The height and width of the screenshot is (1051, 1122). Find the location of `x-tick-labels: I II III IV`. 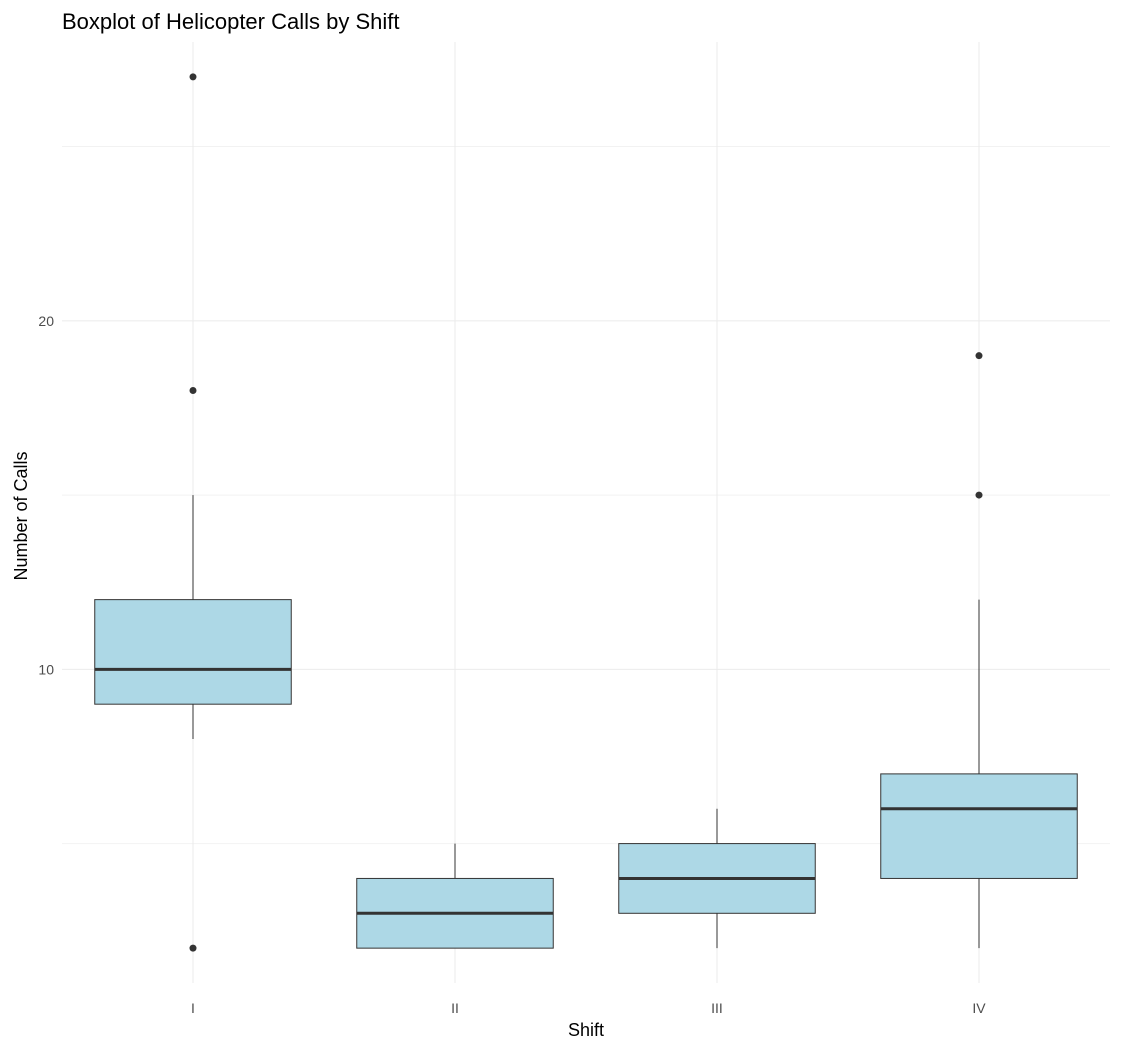

x-tick-labels: I II III IV is located at coordinates (588, 1008).